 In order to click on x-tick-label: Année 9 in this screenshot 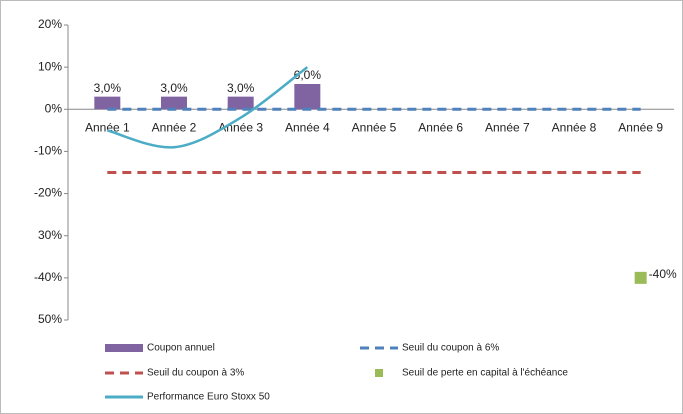, I will do `click(640, 127)`.